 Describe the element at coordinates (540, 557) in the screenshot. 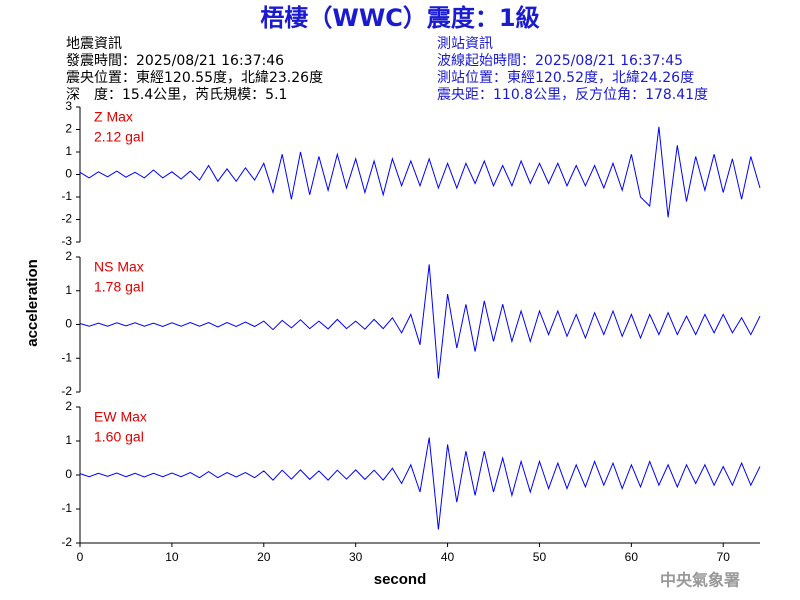

I see `x-tick-label: 50` at that location.